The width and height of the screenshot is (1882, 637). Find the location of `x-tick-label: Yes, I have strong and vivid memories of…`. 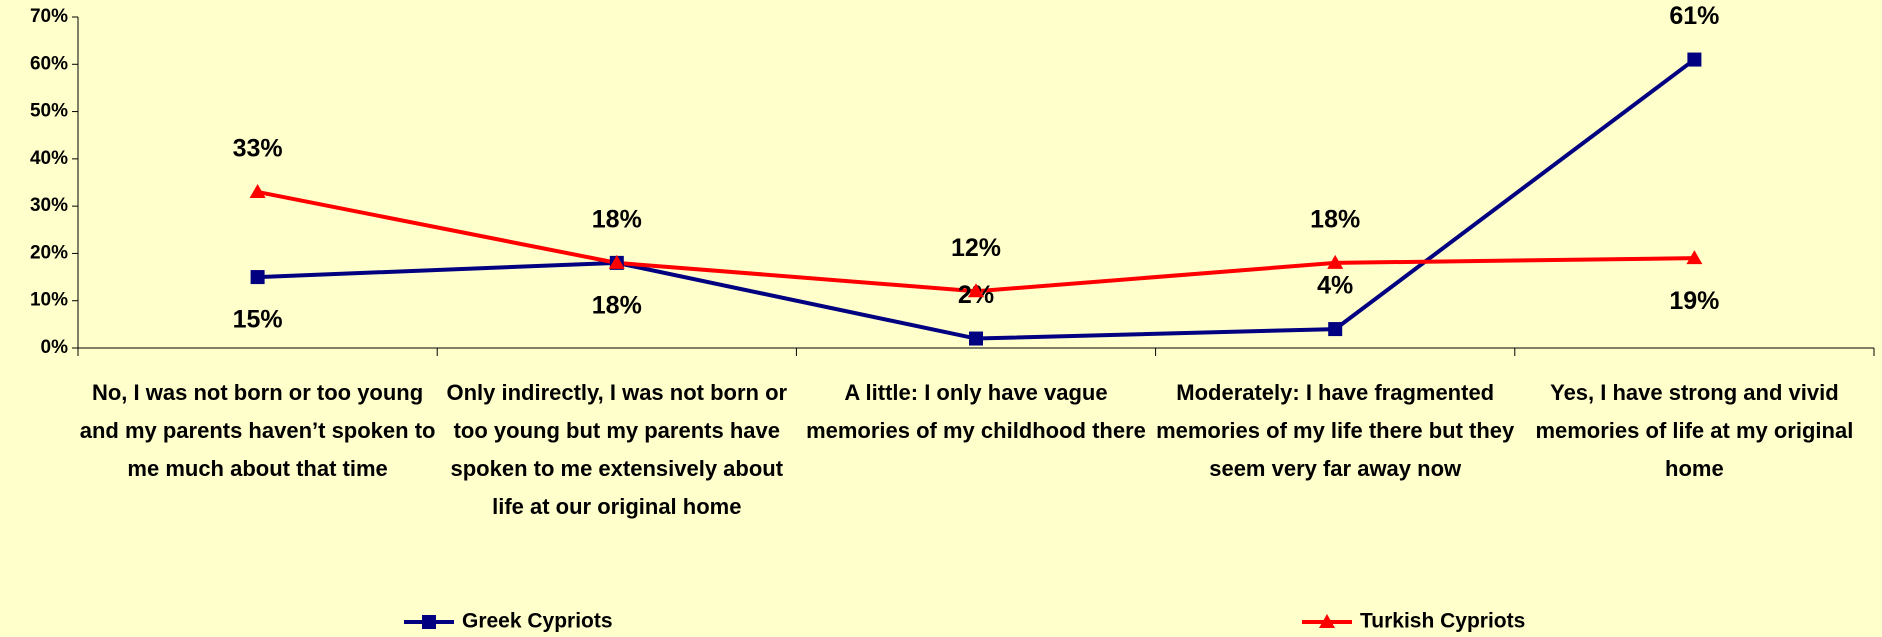

x-tick-label: Yes, I have strong and vivid memories of… is located at coordinates (1694, 430).